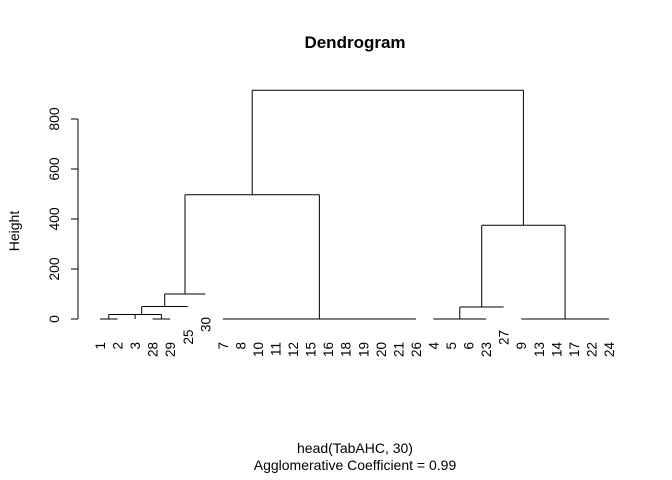 This screenshot has width=672, height=480. I want to click on leaf-label: 22, so click(591, 349).